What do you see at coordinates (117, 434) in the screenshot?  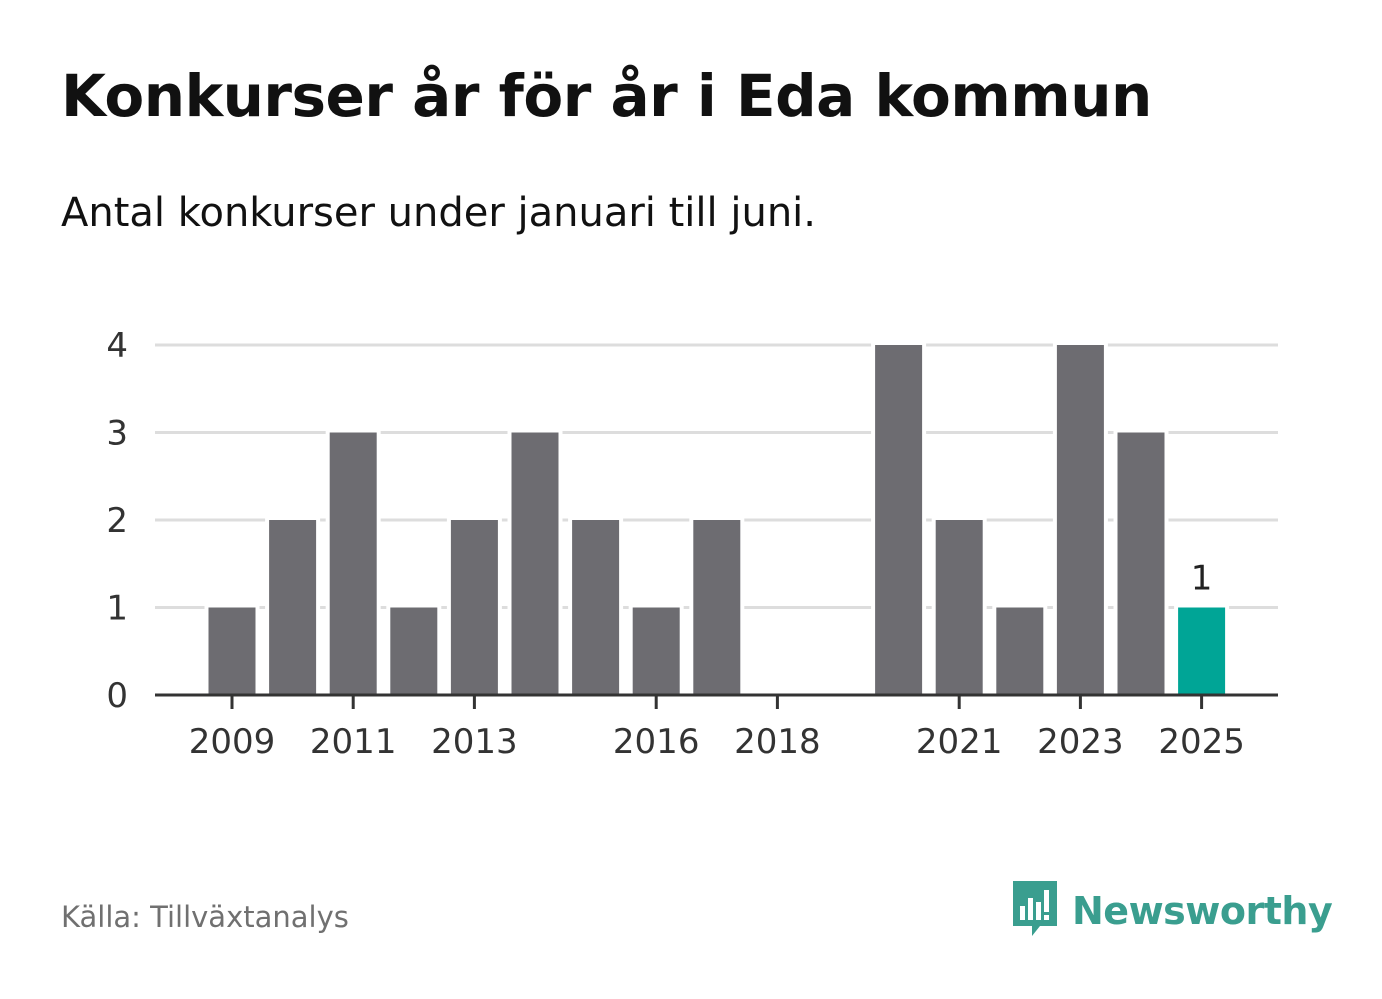 I see `y-tick-label: 3` at bounding box center [117, 434].